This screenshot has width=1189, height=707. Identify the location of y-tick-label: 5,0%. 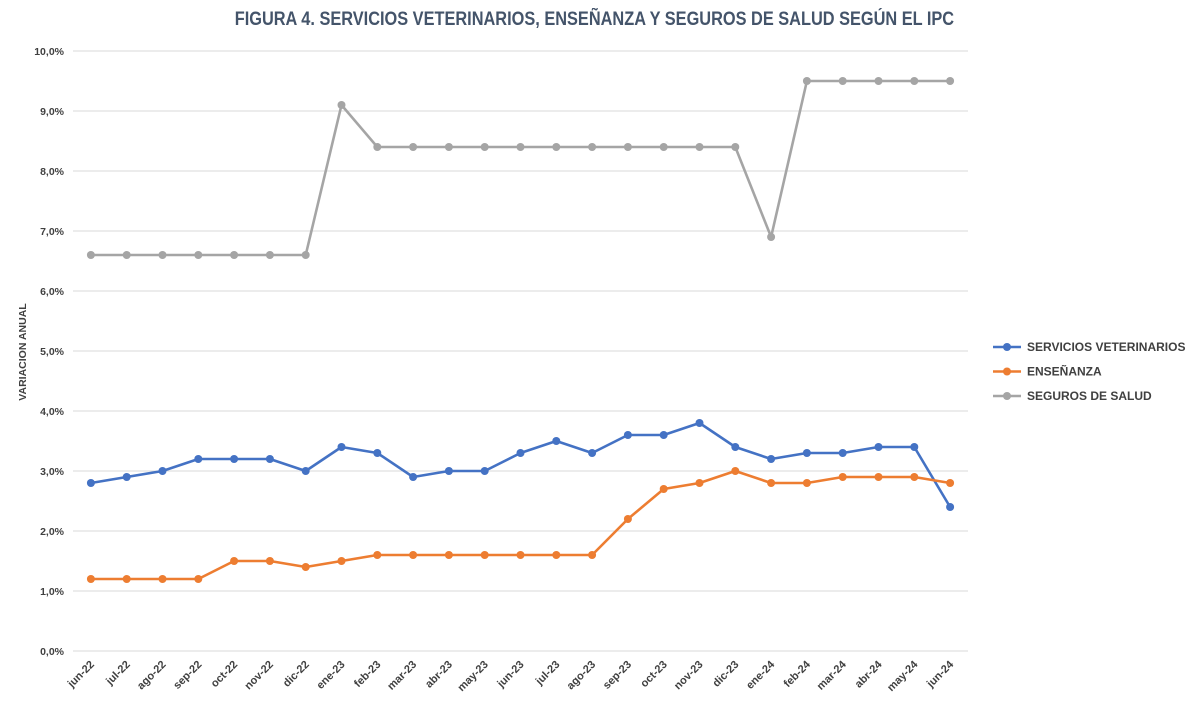
(52, 352).